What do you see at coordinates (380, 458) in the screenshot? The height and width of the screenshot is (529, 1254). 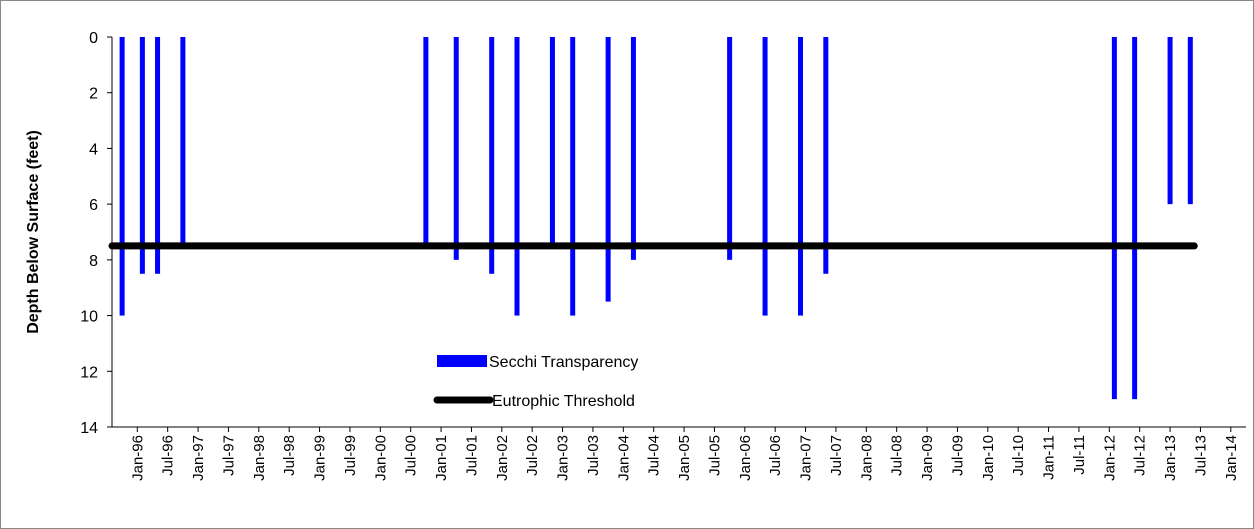 I see `x-tick-label: Jan-00` at bounding box center [380, 458].